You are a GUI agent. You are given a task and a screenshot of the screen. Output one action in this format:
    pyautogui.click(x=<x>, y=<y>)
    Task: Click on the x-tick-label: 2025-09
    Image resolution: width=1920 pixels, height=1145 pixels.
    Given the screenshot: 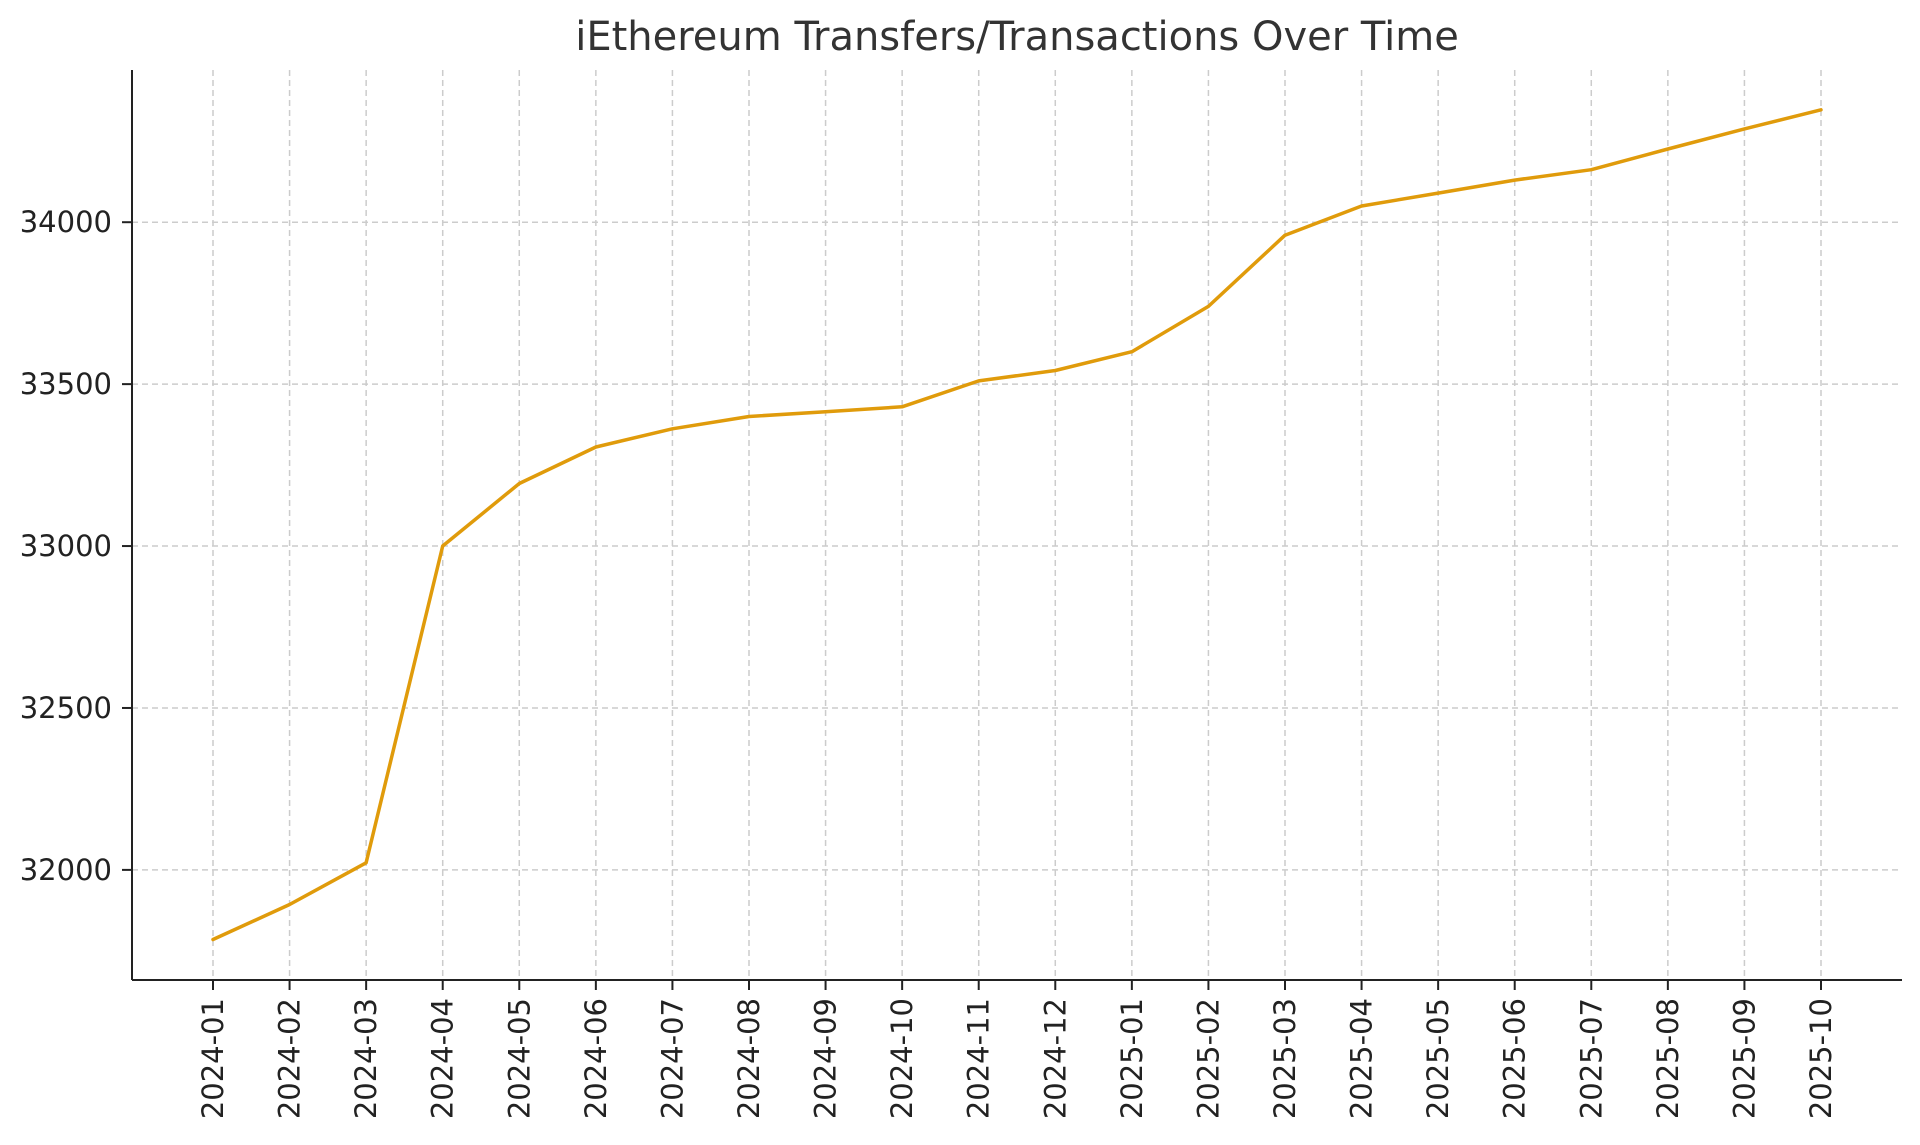 What is the action you would take?
    pyautogui.click(x=1744, y=1058)
    